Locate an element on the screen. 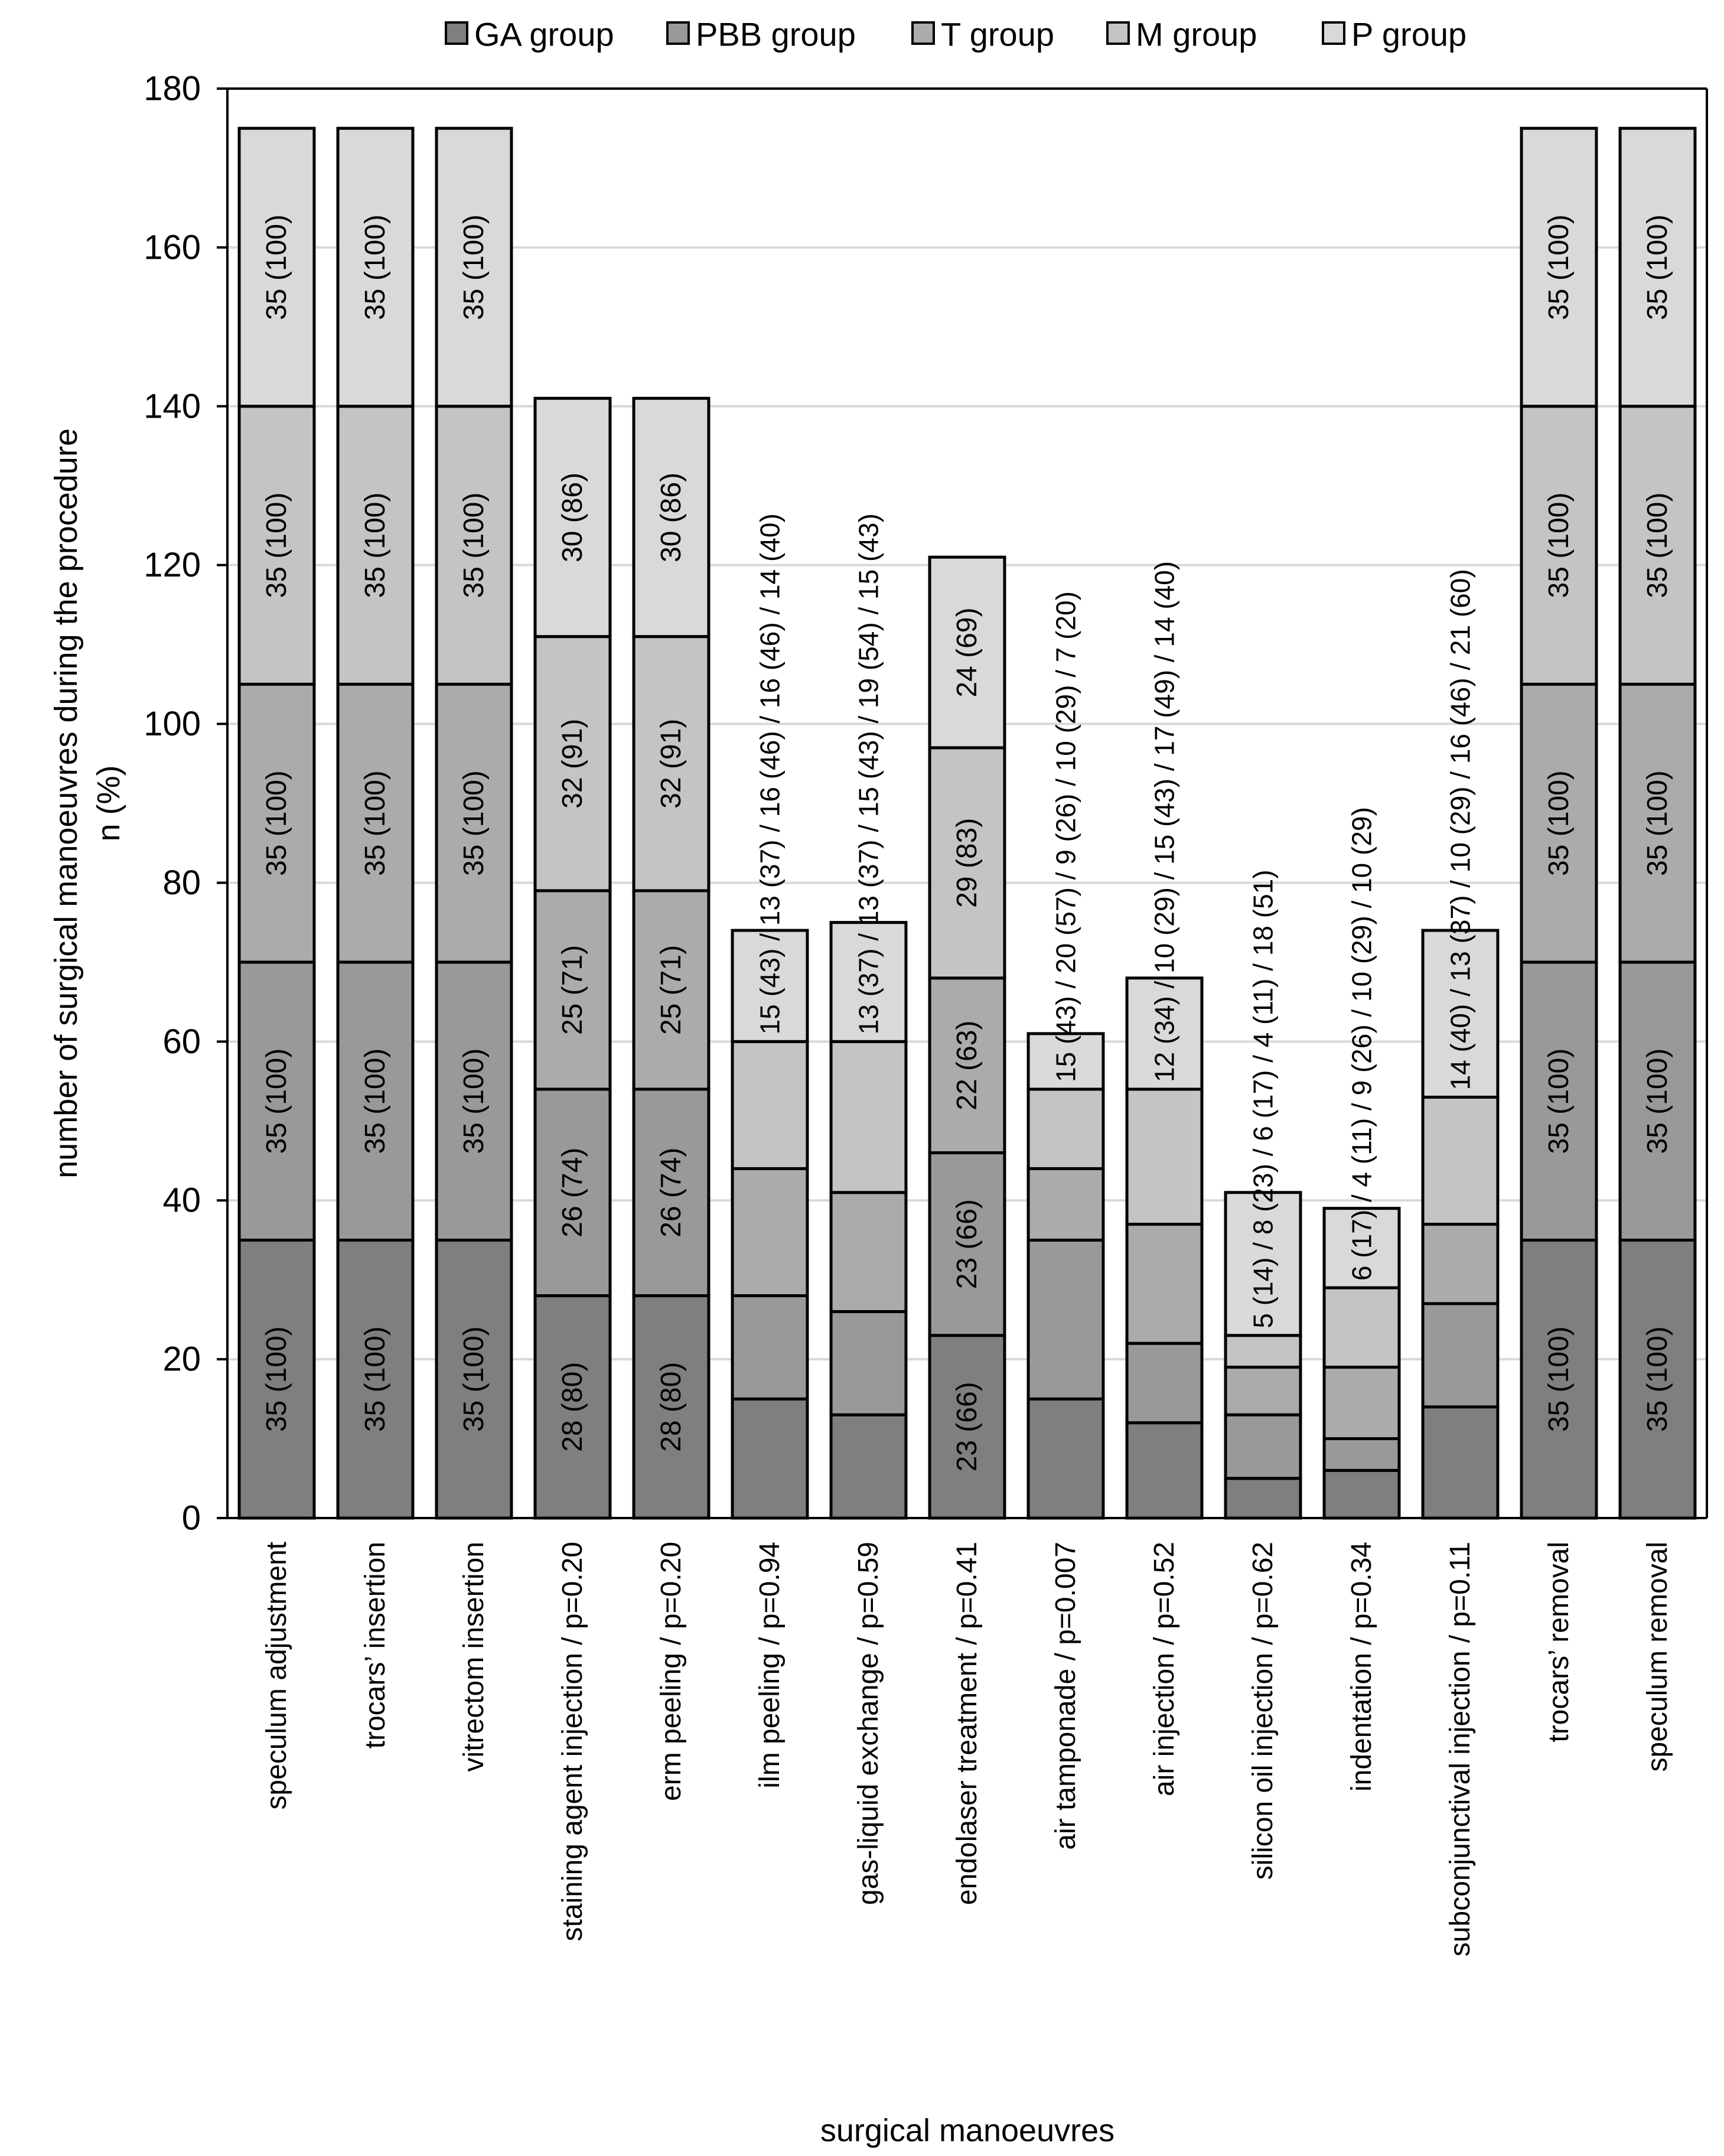 Image resolution: width=1724 pixels, height=2156 pixels. y-tick-labels: 0 20 40 60 80 100 120 140 160 180 is located at coordinates (172, 804).